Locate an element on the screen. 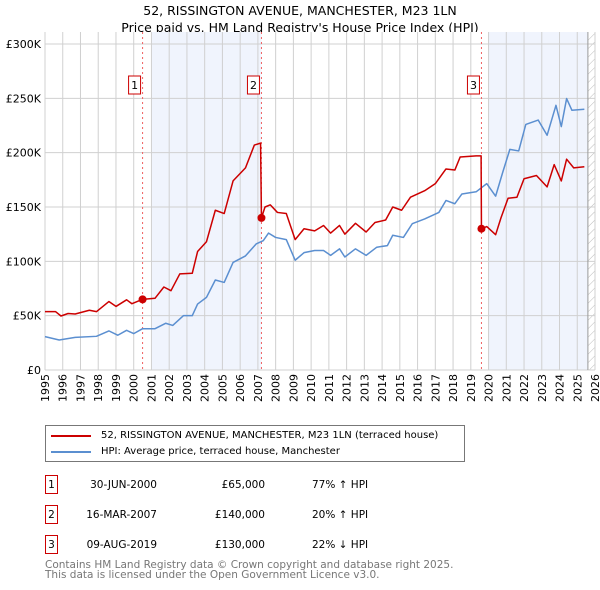  sale-number: 3 is located at coordinates (51, 544).